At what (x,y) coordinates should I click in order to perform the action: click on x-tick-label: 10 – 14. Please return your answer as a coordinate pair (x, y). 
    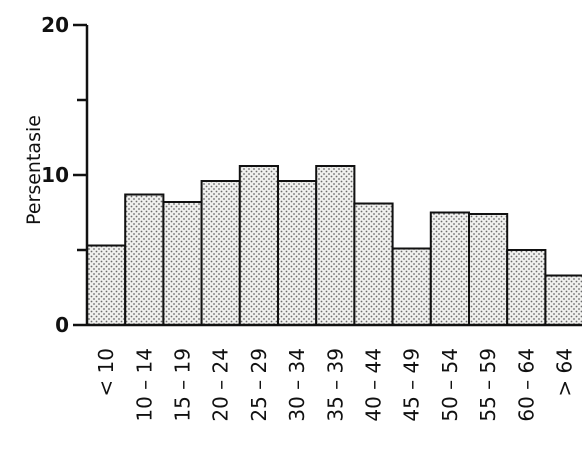
    Looking at the image, I should click on (144, 385).